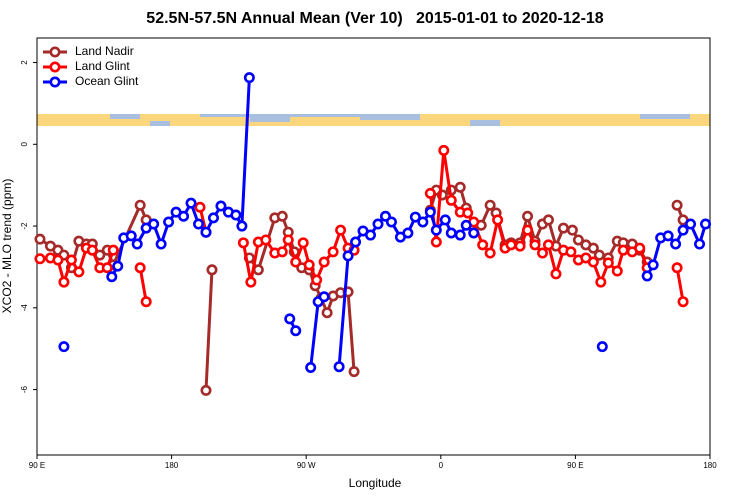 The height and width of the screenshot is (500, 750). Describe the element at coordinates (710, 465) in the screenshot. I see `x-tick-label: 180` at that location.